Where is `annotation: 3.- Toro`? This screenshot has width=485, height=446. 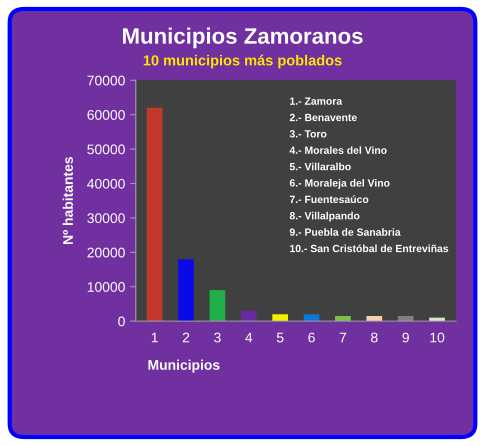
annotation: 3.- Toro is located at coordinates (308, 134).